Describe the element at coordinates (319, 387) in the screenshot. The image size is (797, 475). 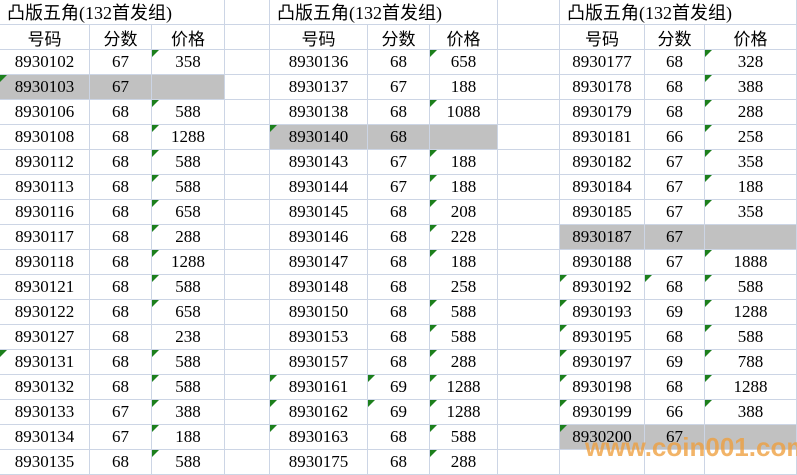
I see `cell-number: 8930161` at that location.